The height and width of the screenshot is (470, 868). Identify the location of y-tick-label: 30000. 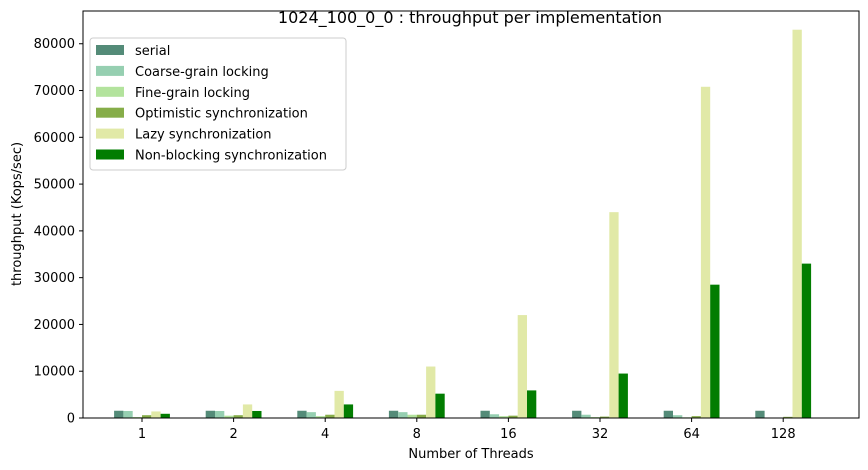
(54, 278).